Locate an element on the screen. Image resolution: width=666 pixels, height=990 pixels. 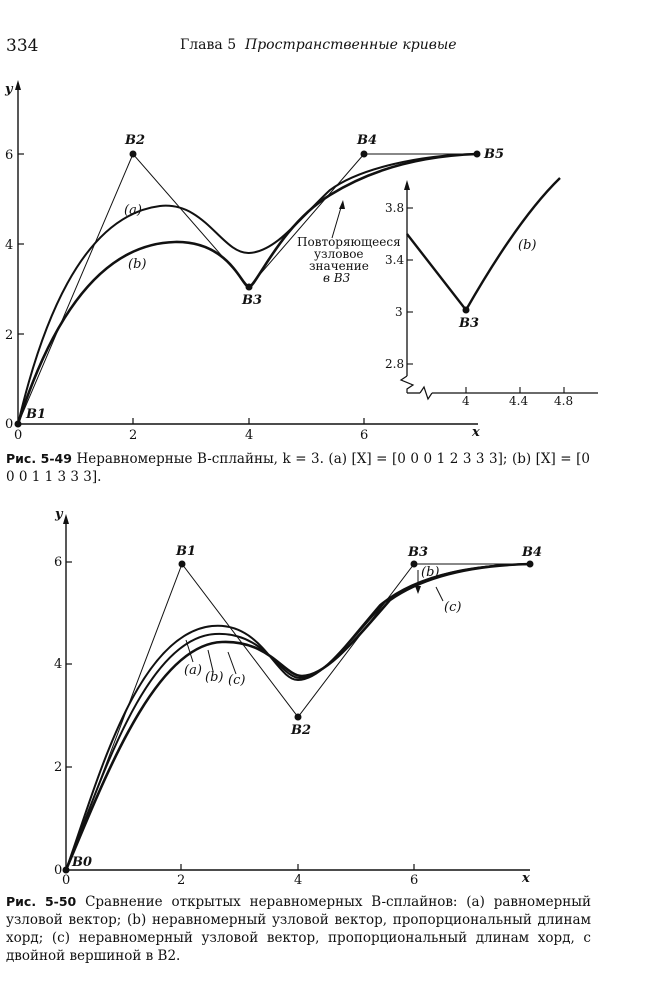
caption-label-5-50: Рис. 5-50 is located at coordinates (41, 901).